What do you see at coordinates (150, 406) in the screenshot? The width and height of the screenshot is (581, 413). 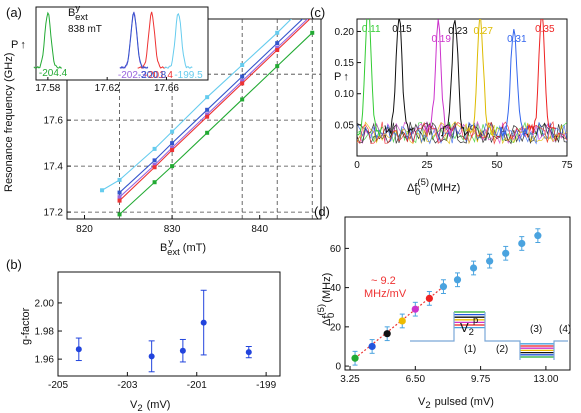 I see `panel-b-xlabel: V2 (mV)` at bounding box center [150, 406].